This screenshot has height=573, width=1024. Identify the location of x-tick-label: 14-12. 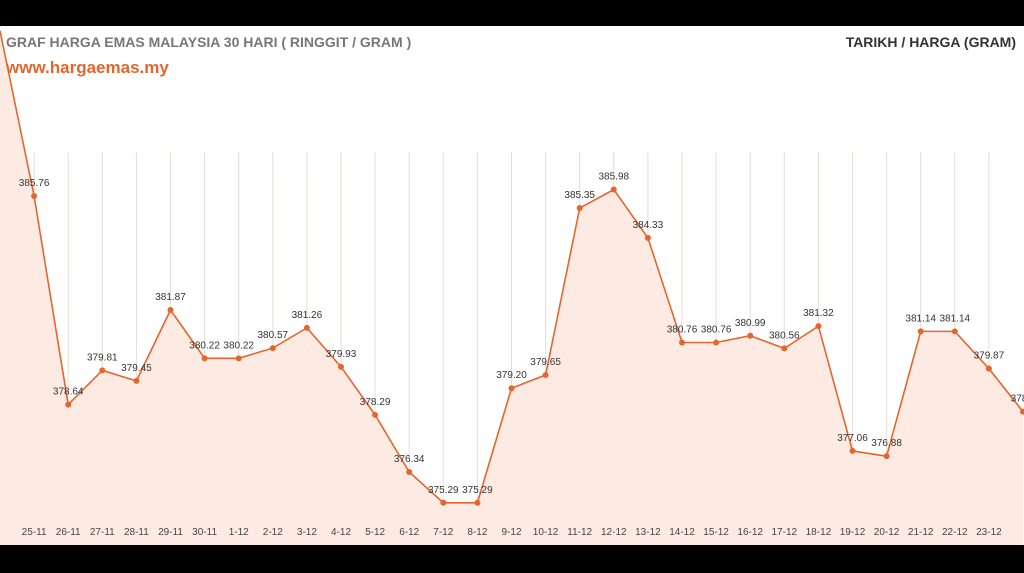
(682, 532).